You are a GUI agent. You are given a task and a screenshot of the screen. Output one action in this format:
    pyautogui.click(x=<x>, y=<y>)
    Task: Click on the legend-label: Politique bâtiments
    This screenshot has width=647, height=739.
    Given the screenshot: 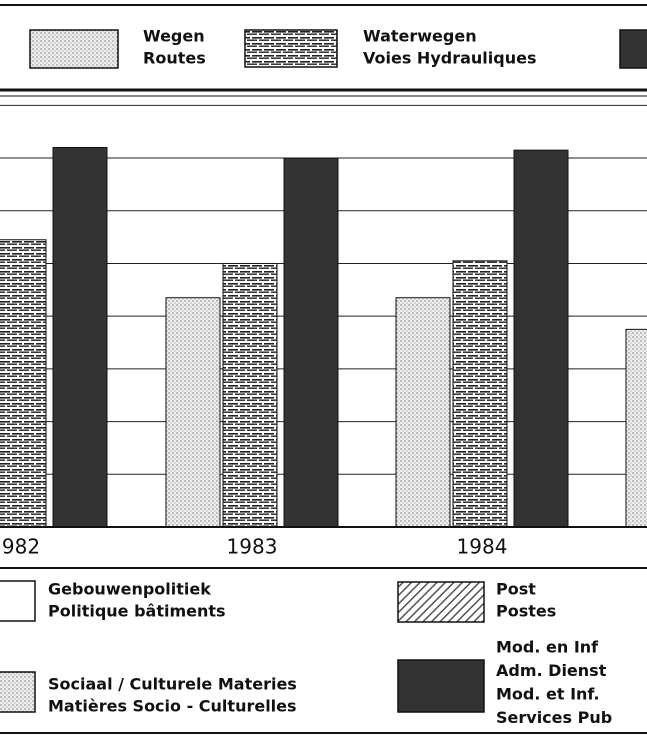 What is the action you would take?
    pyautogui.click(x=137, y=611)
    